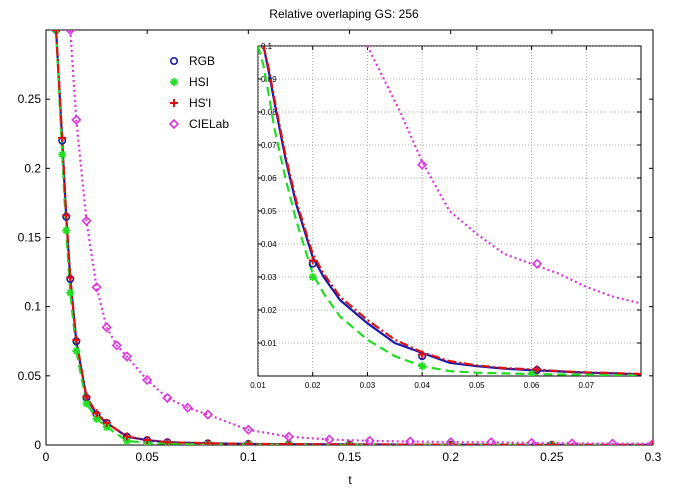 This screenshot has width=688, height=487. What do you see at coordinates (368, 385) in the screenshot?
I see `x-tick-label: 0.03` at bounding box center [368, 385].